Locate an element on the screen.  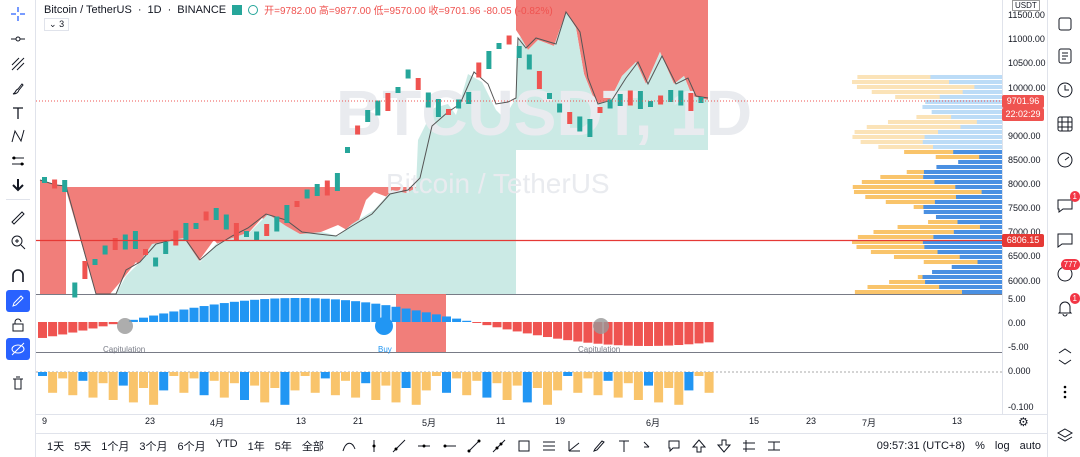
gann-icon is located at coordinates (574, 446).